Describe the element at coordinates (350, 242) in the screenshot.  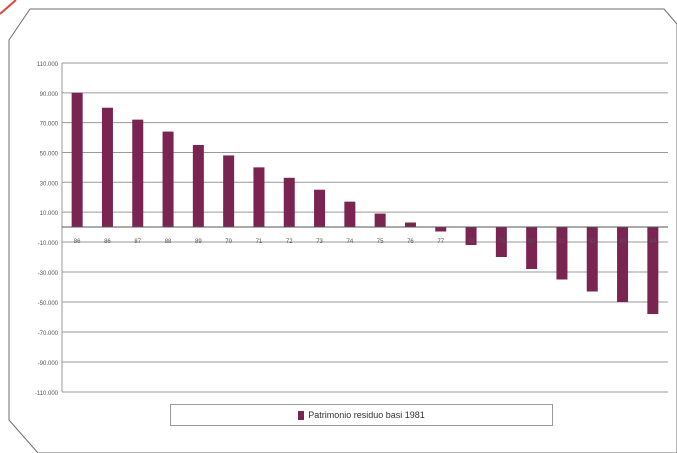
I see `x-tick-label: 74` at that location.